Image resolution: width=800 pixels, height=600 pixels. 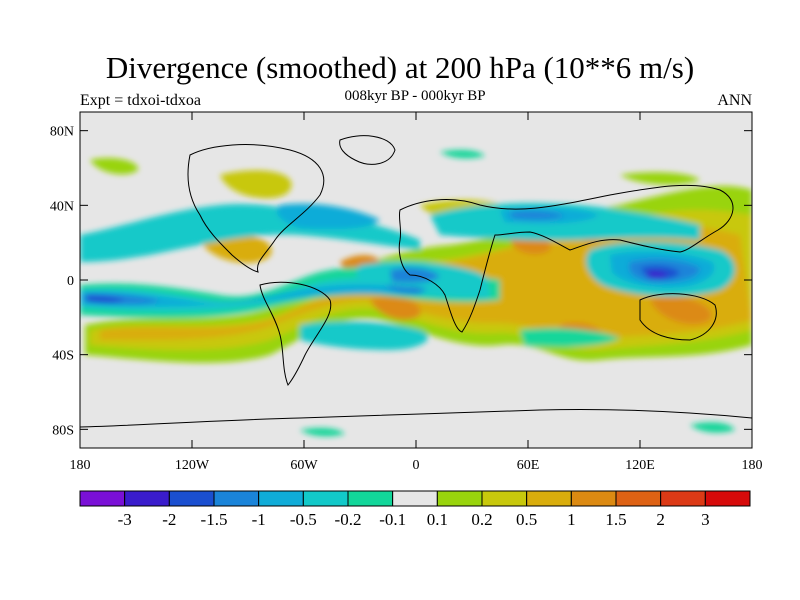 I want to click on y-tick-label: 80S, so click(x=63, y=430).